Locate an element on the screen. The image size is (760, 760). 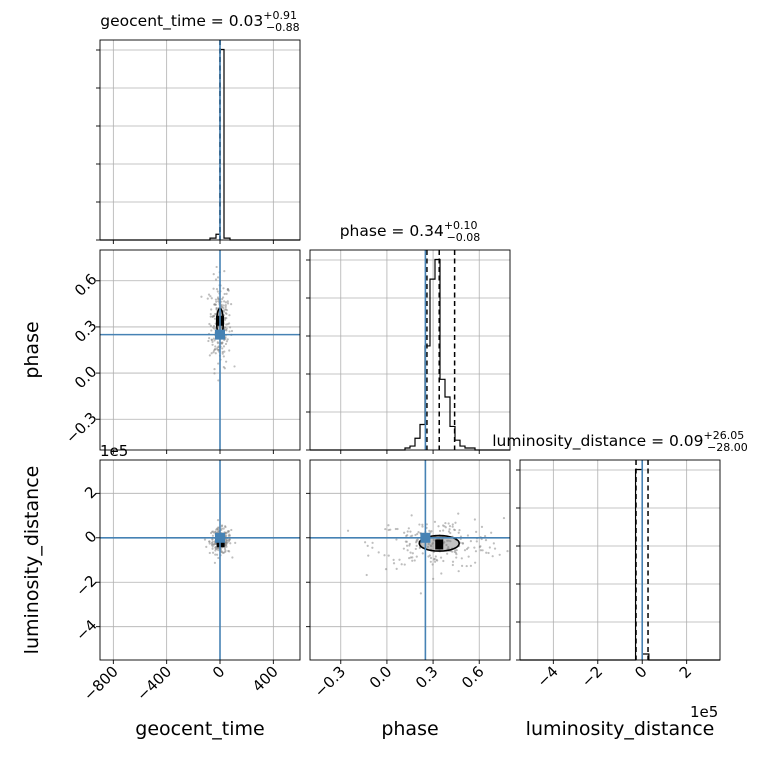
y-tick-label: 0.0 is located at coordinates (86, 377).